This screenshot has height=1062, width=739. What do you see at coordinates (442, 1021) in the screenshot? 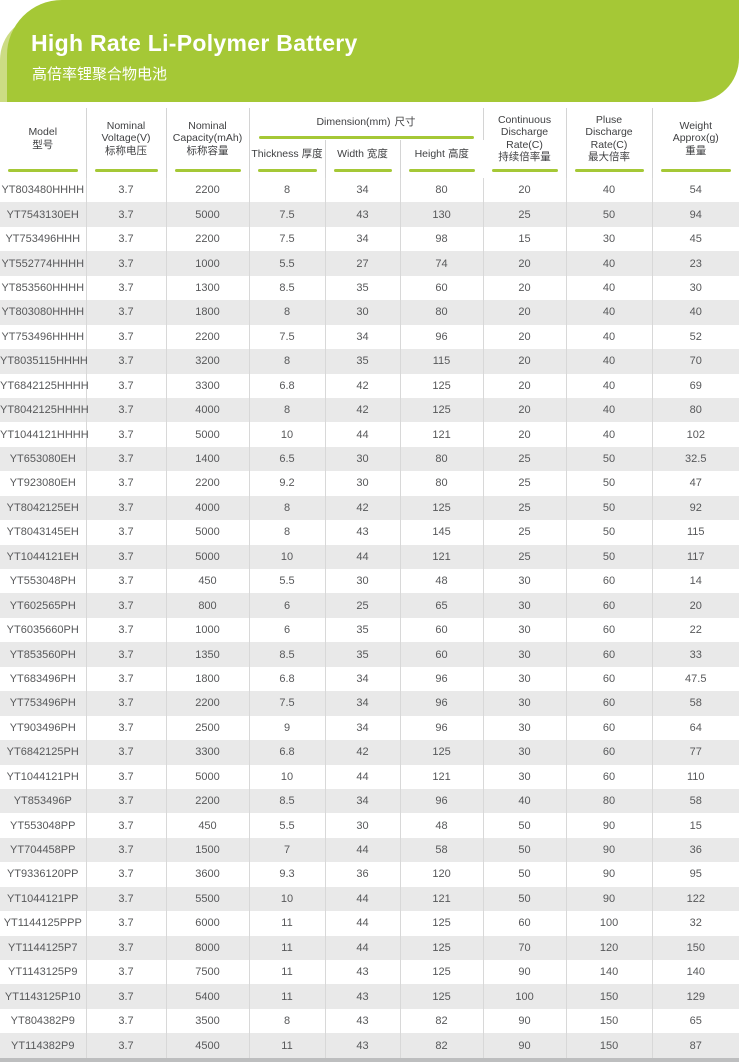
I see `cell-height: 82` at bounding box center [442, 1021].